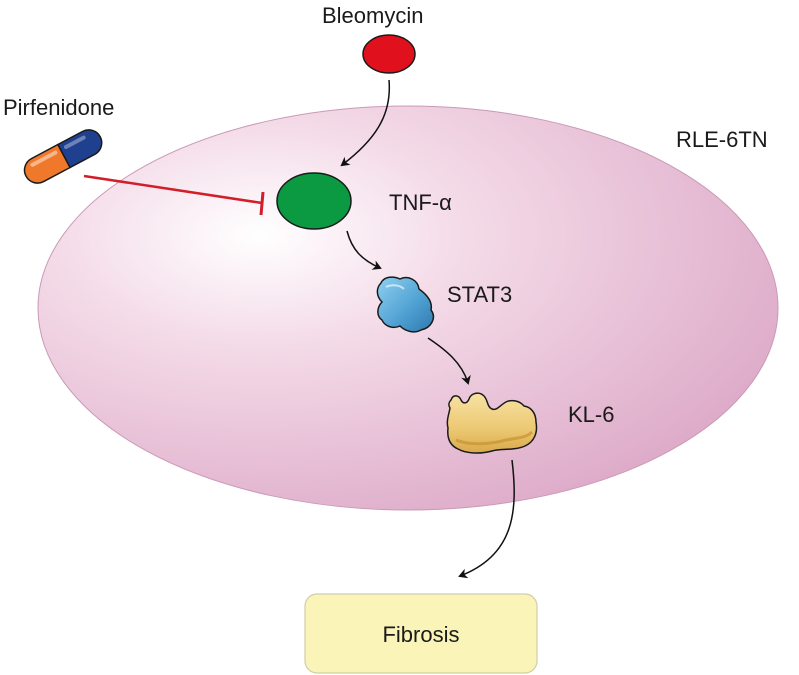 This screenshot has height=675, width=799. What do you see at coordinates (58, 107) in the screenshot?
I see `pirfenidone-label: Pirfenidone` at bounding box center [58, 107].